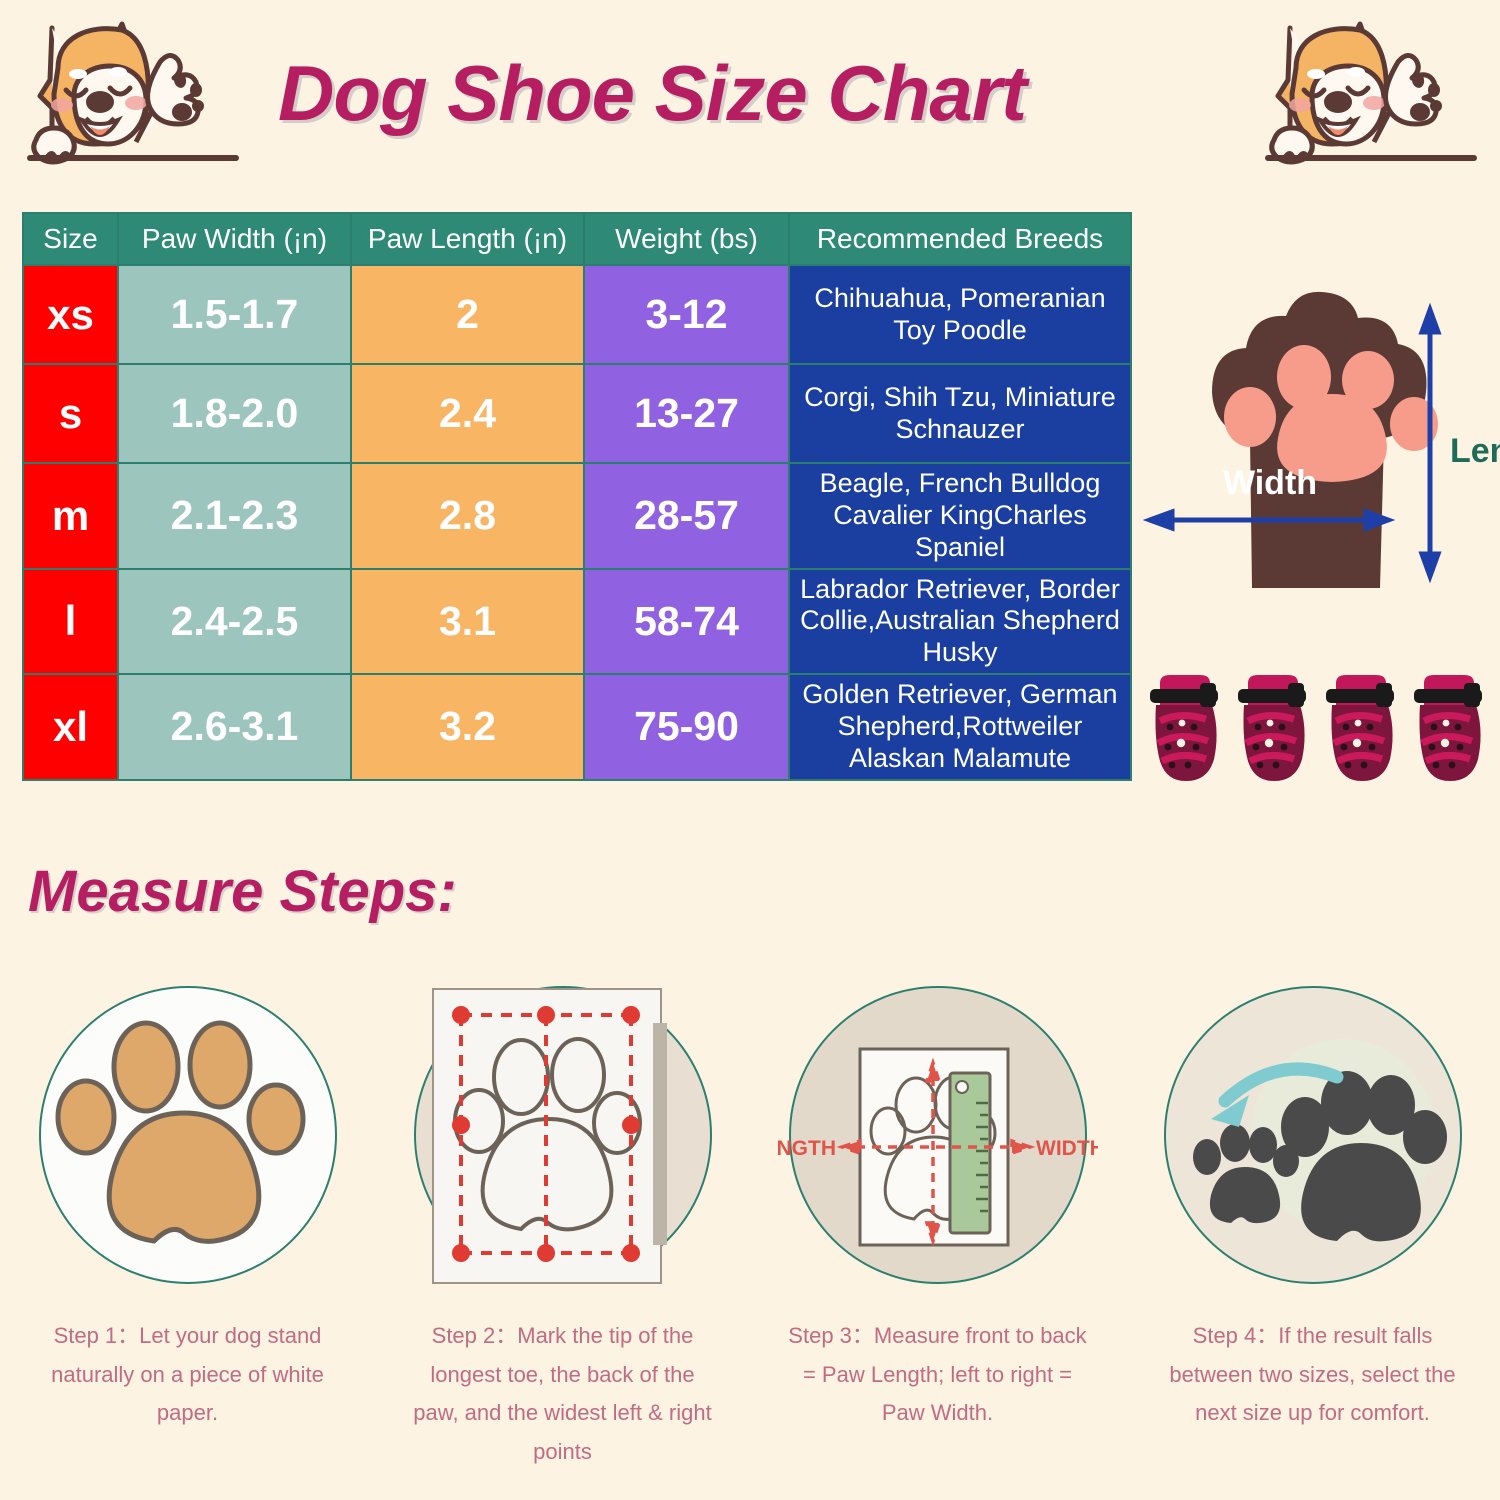  I want to click on vertical-double-arrow-icon, so click(1430, 443).